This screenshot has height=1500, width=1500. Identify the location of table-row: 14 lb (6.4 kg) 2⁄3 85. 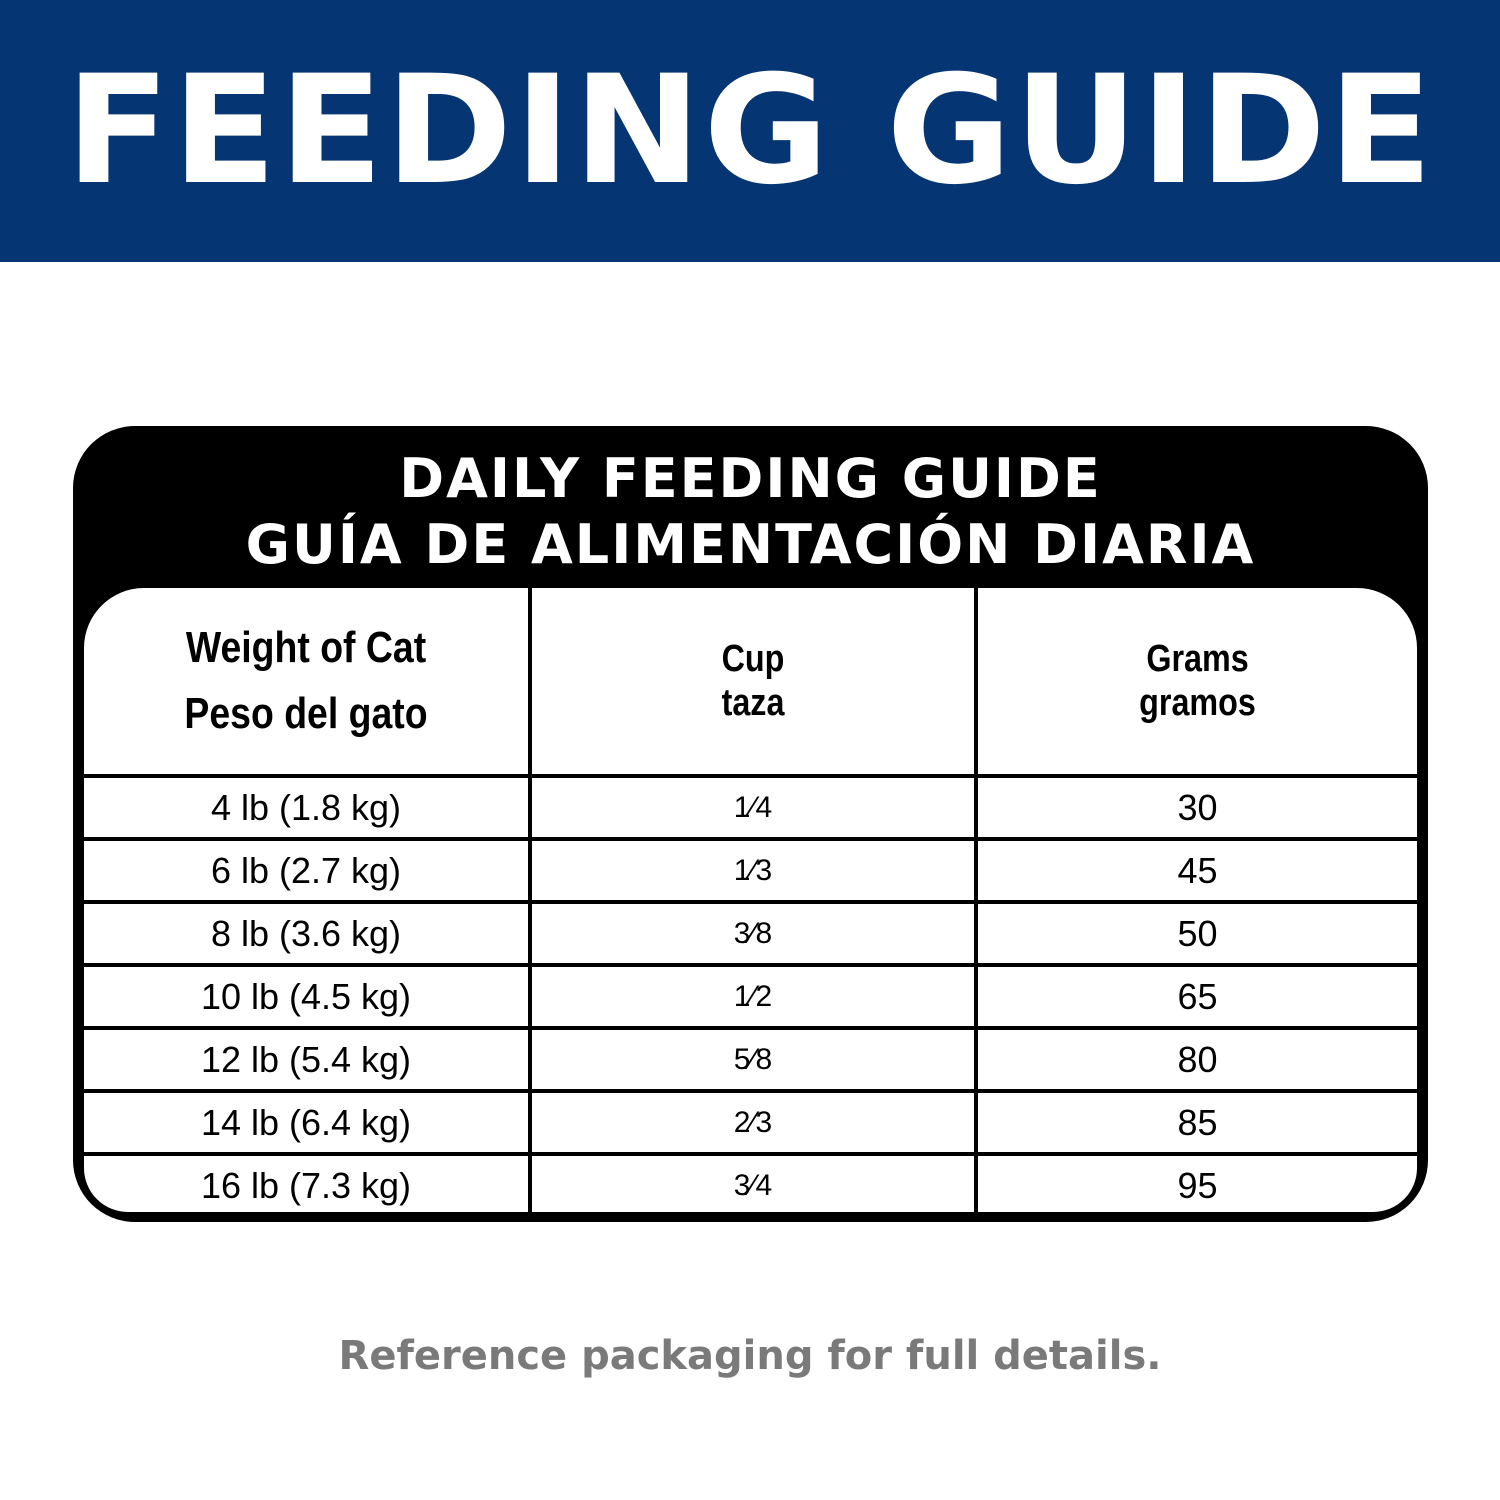
(750, 1122).